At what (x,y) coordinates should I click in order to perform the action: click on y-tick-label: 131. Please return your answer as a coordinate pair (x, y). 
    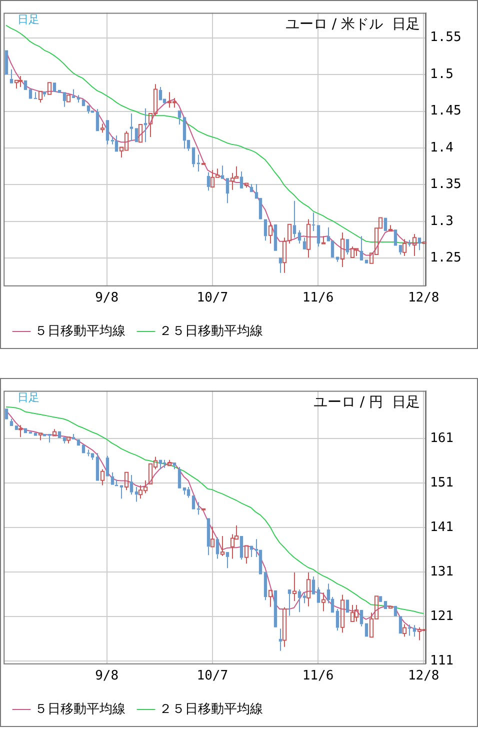
    Looking at the image, I should click on (442, 572).